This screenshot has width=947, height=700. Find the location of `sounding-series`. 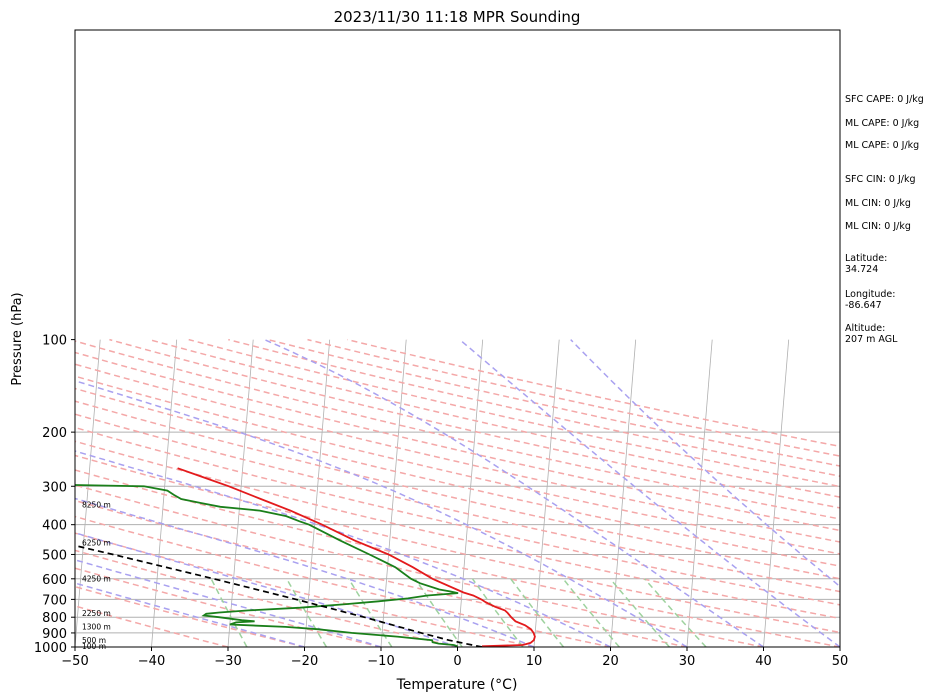

sounding-series is located at coordinates (305, 557).